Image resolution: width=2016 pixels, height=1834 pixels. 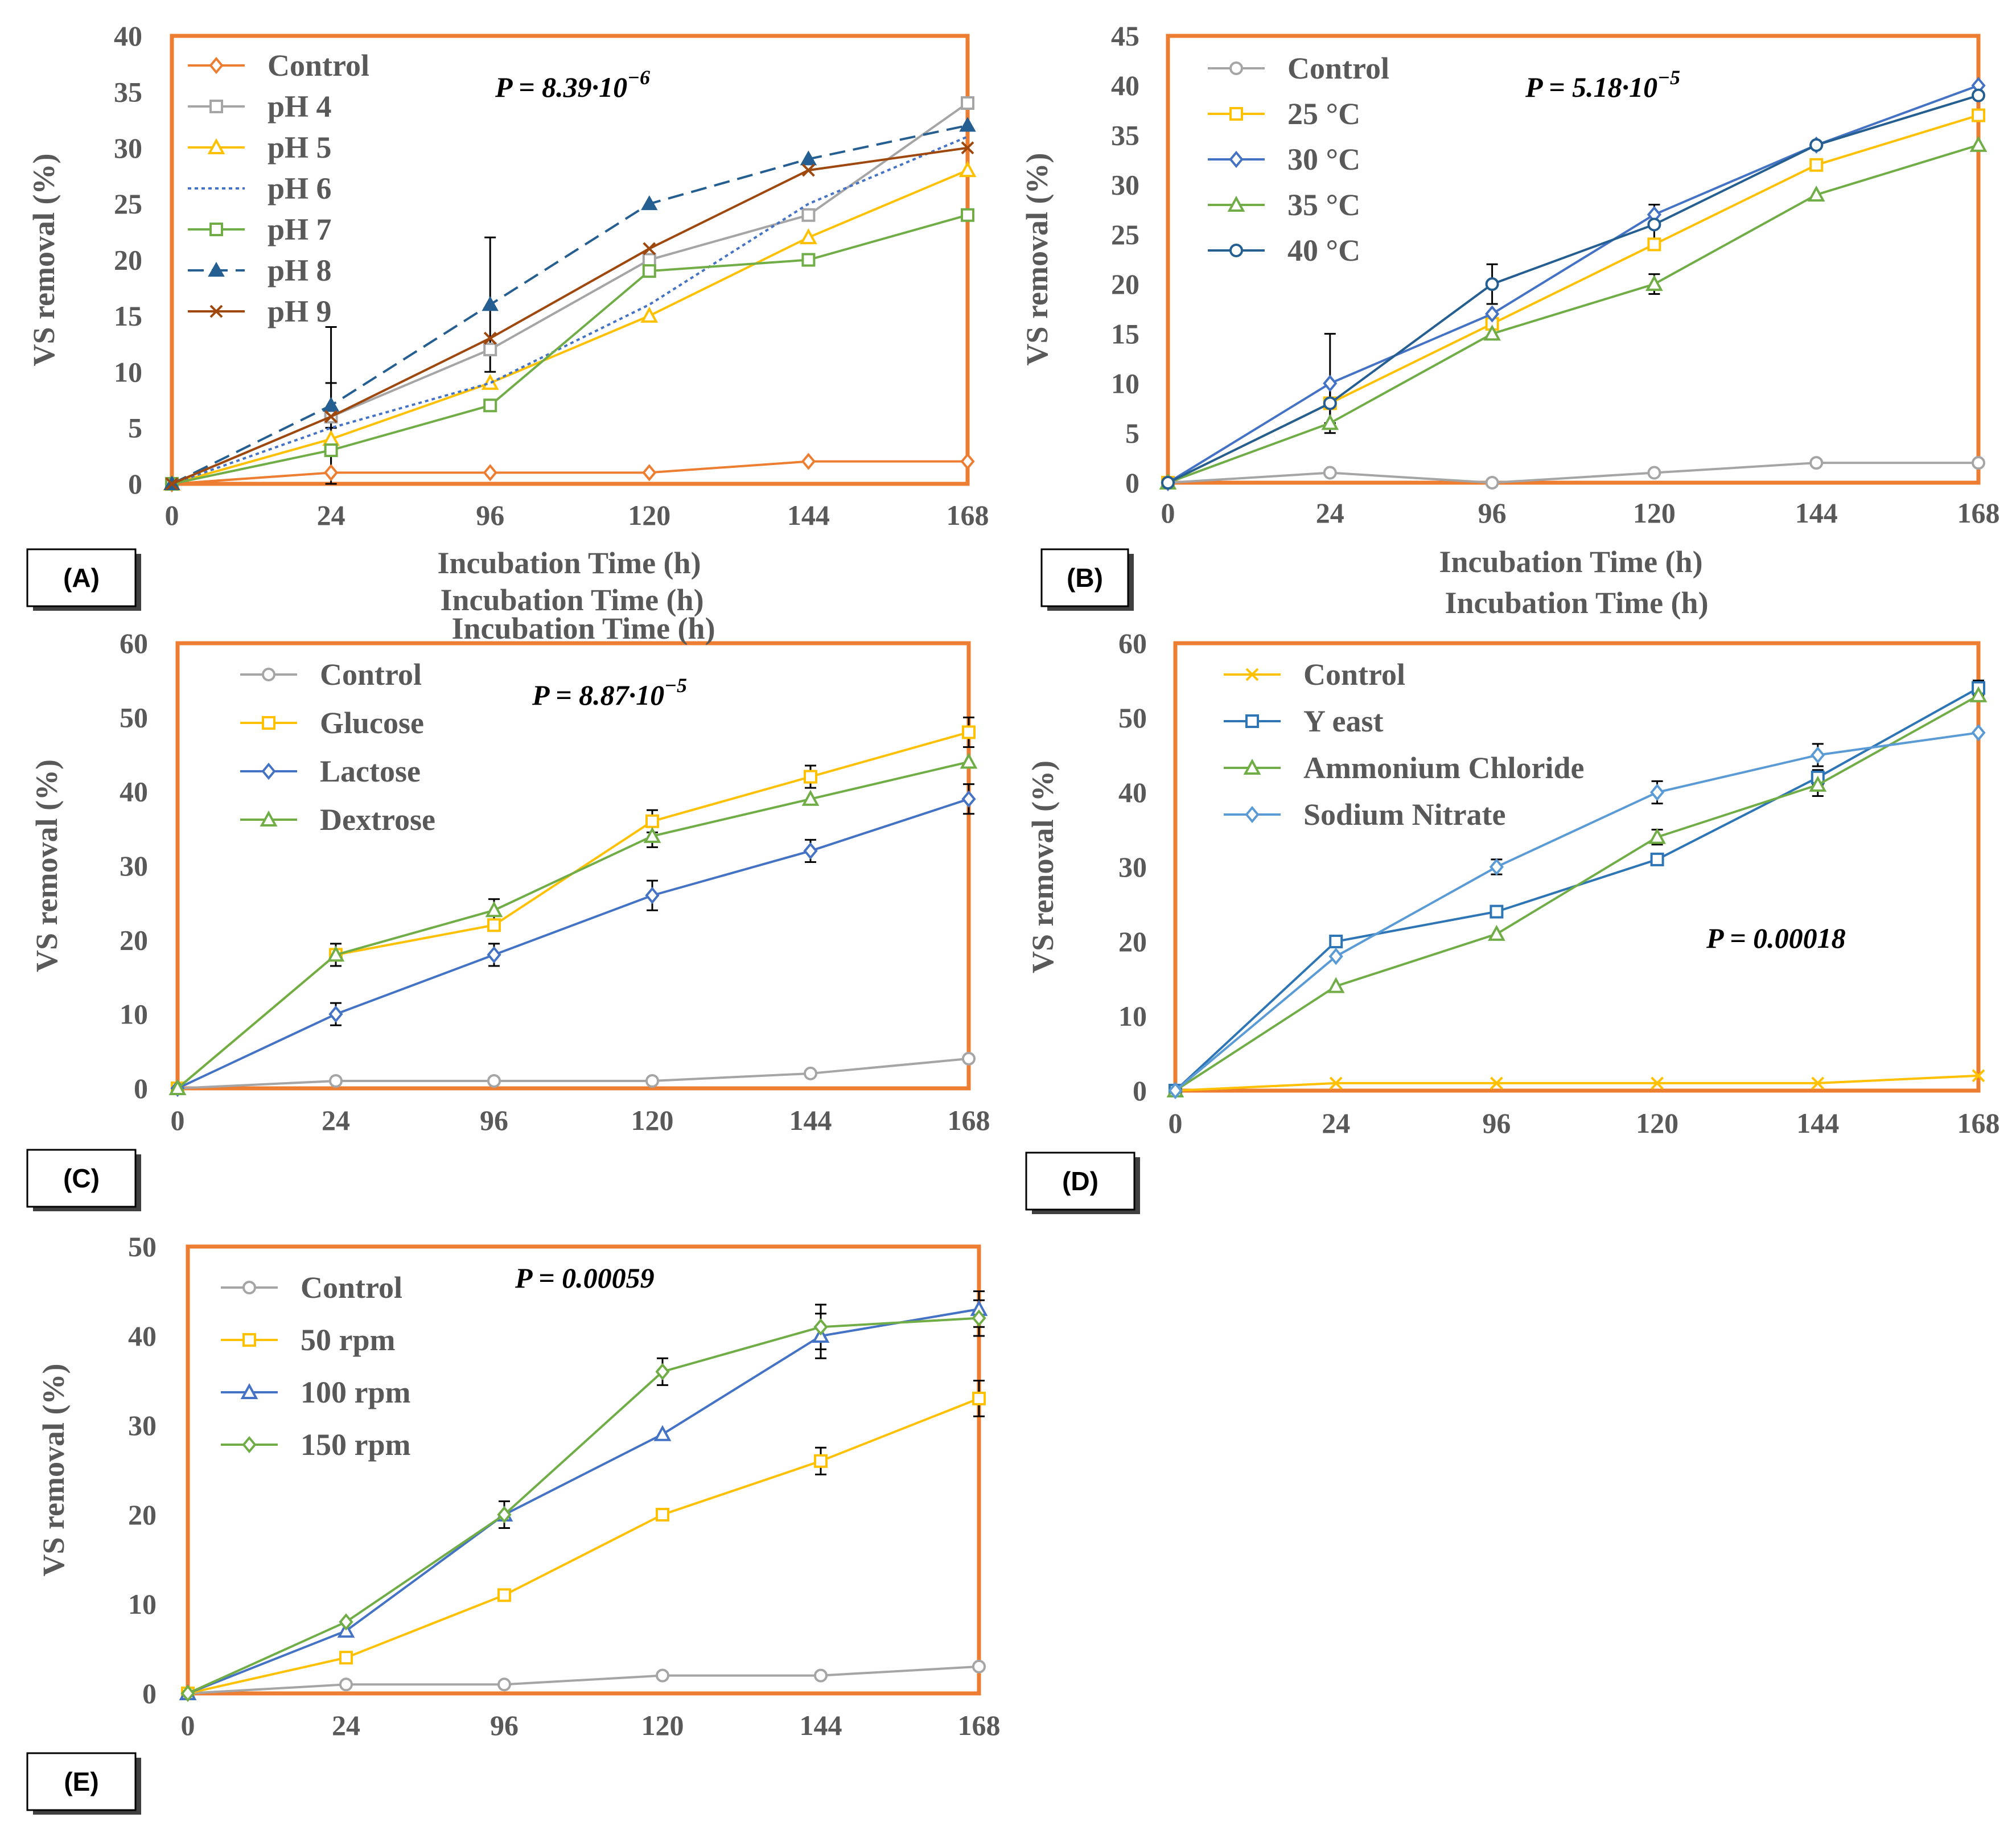 What do you see at coordinates (134, 792) in the screenshot?
I see `panel-c-ytick-label: 40` at bounding box center [134, 792].